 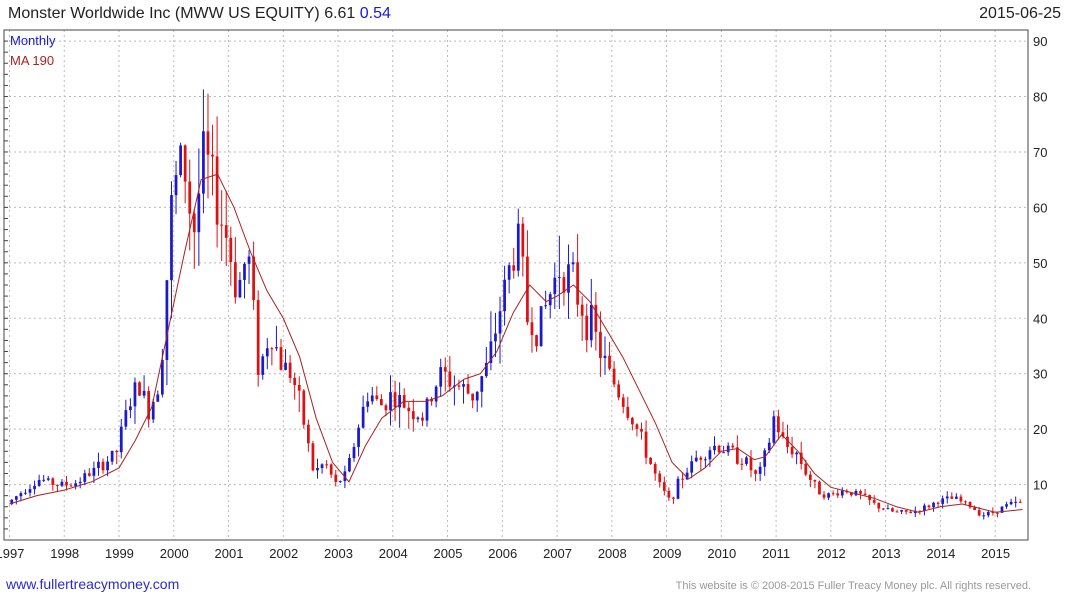 What do you see at coordinates (667, 553) in the screenshot?
I see `x-tick-label-2009: 2009` at bounding box center [667, 553].